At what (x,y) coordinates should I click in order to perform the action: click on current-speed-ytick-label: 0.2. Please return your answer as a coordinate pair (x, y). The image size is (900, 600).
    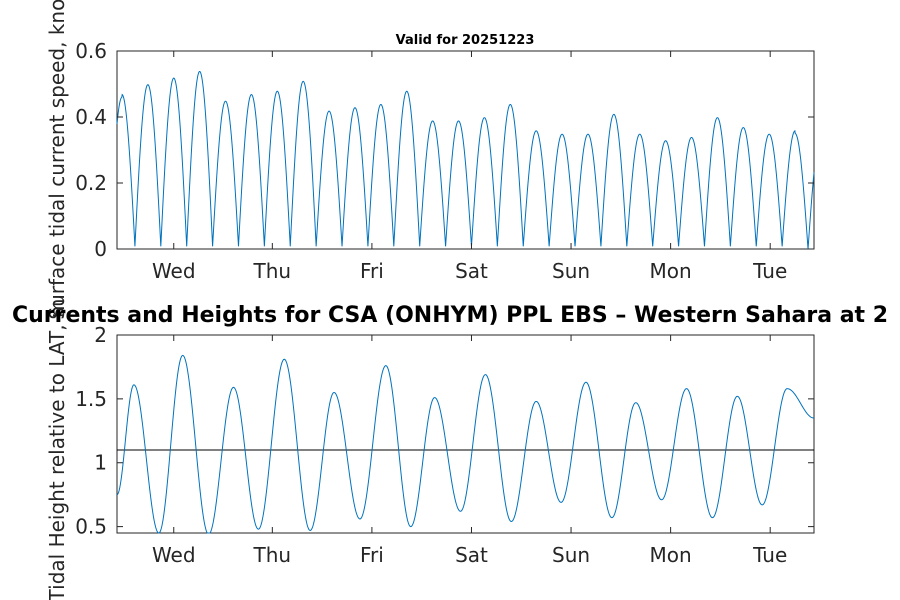
    Looking at the image, I should click on (91, 183).